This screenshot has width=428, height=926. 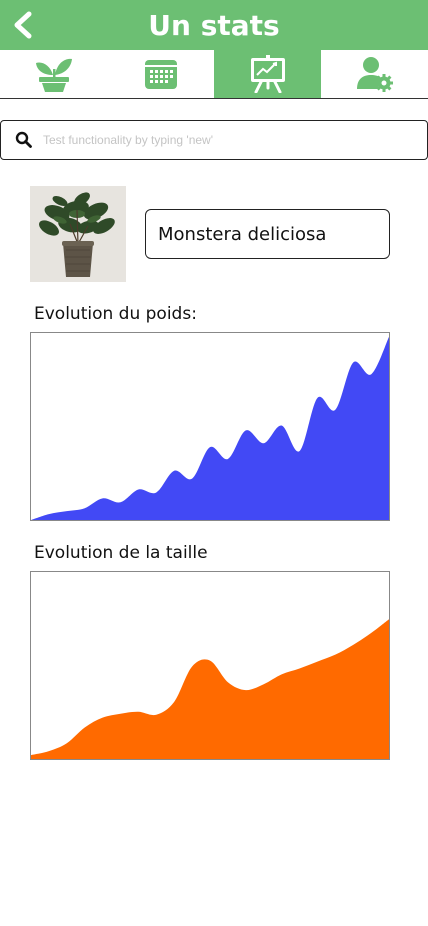 I want to click on search-bar, so click(x=214, y=140).